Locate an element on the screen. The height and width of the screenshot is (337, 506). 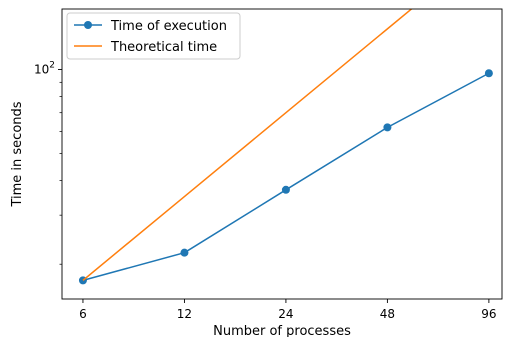
x-axis: 6 12 24 48 96 is located at coordinates (288, 310).